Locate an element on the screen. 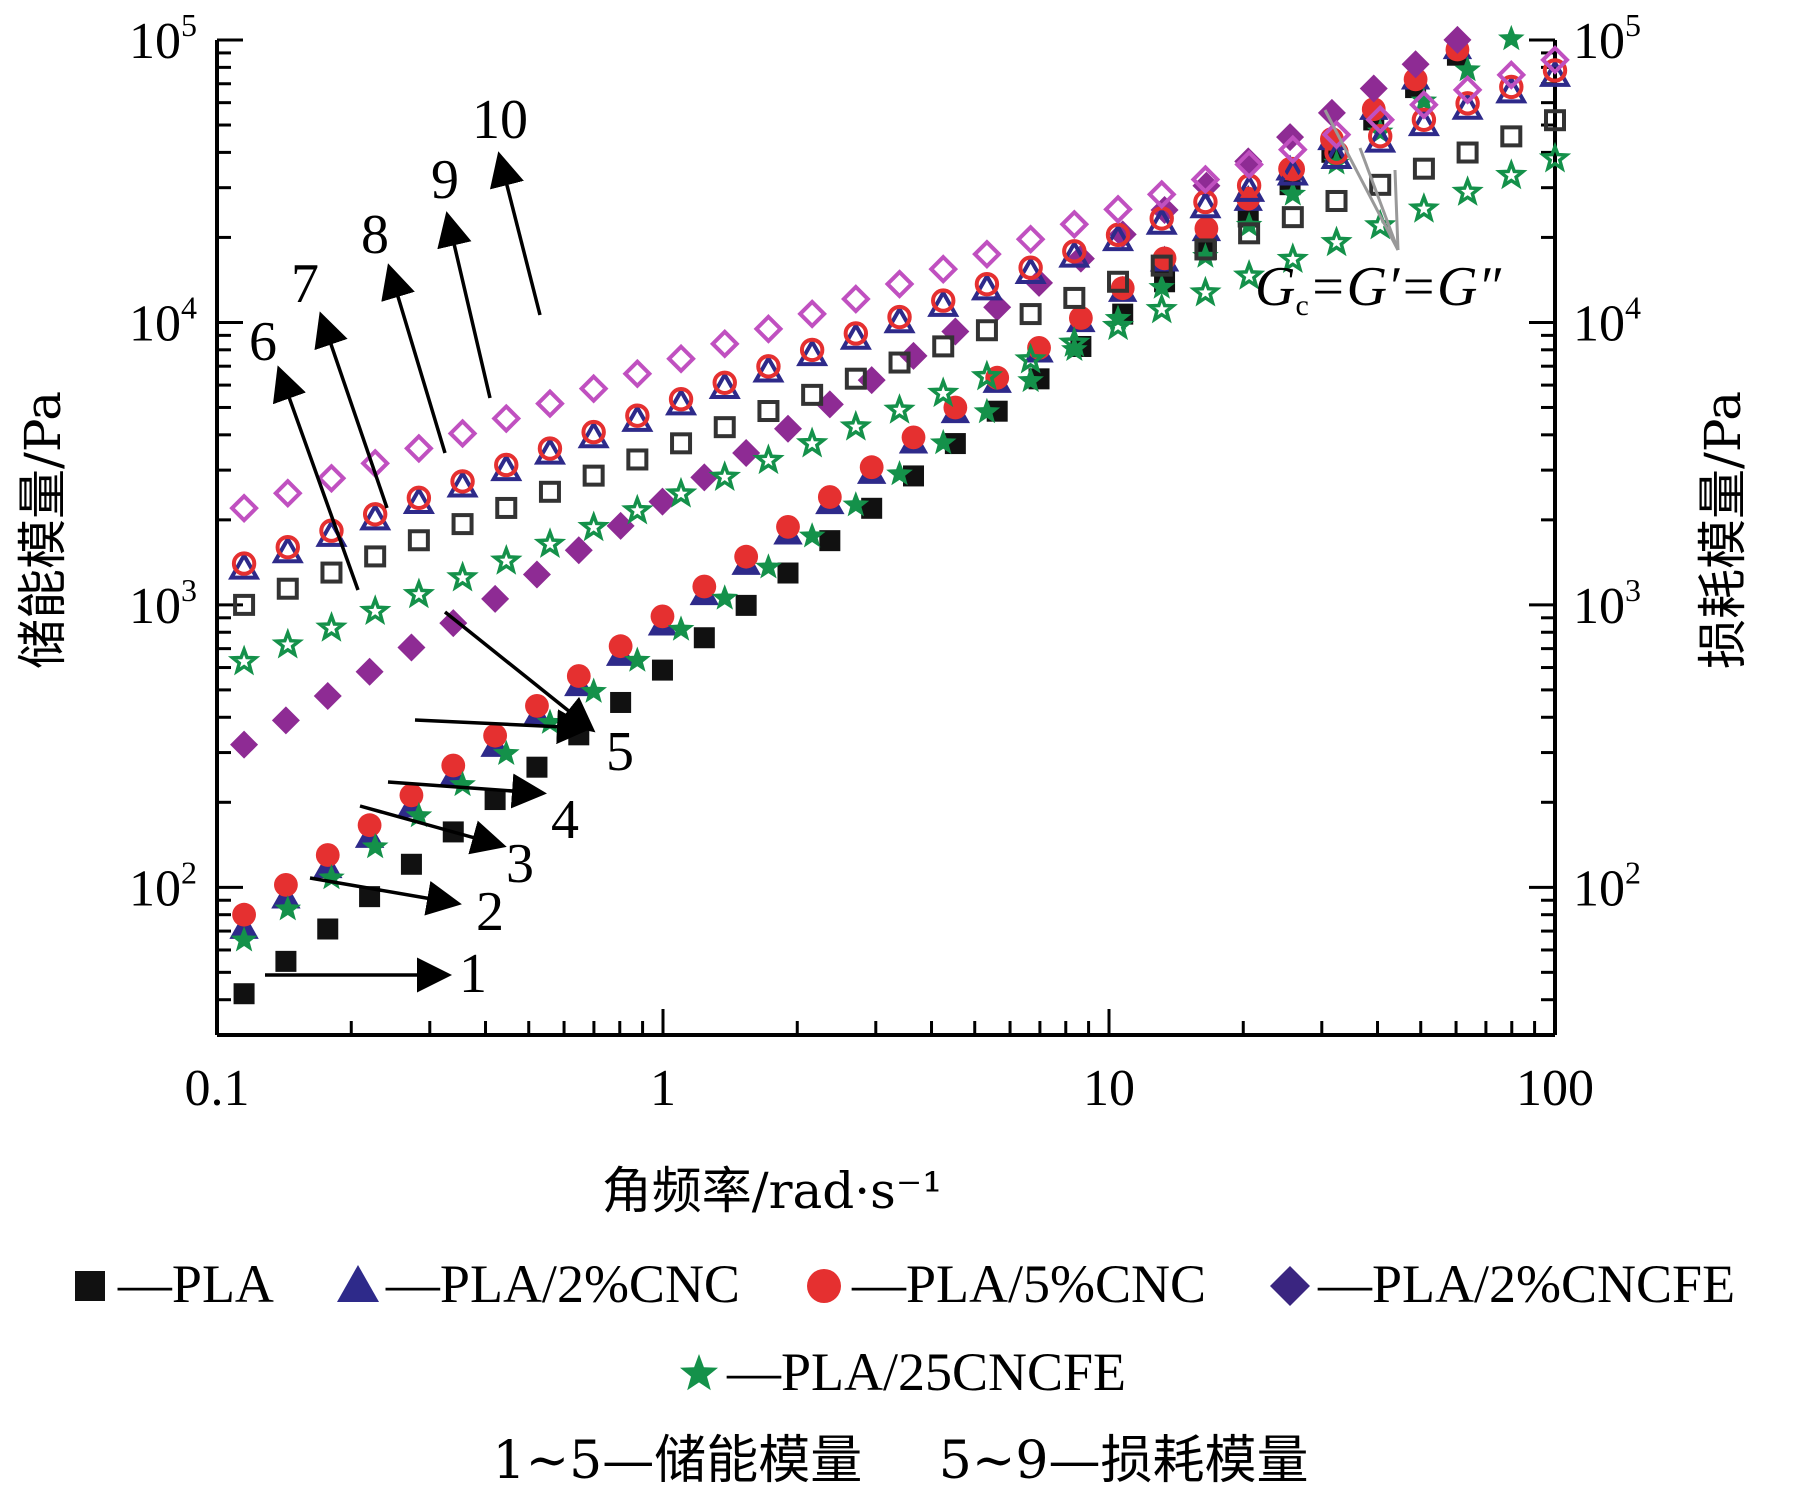 The image size is (1801, 1506). curve-label-1: 1 is located at coordinates (473, 974).